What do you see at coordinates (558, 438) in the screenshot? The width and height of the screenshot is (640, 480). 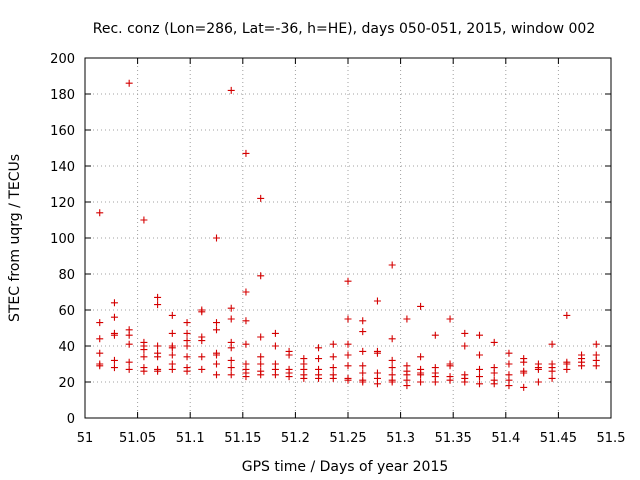 I see `x-tick-label: 51.45` at bounding box center [558, 438].